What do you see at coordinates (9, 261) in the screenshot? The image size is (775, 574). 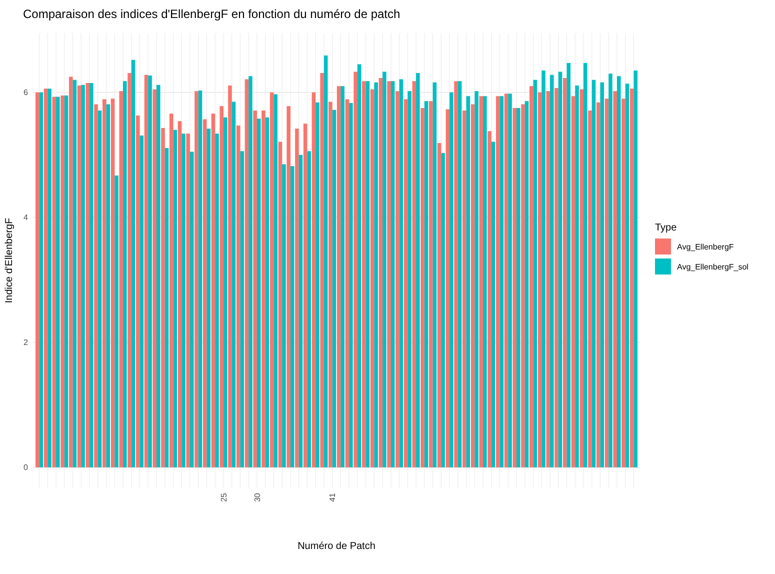 I see `y-axis-title: Indice d'EllenbergF` at bounding box center [9, 261].